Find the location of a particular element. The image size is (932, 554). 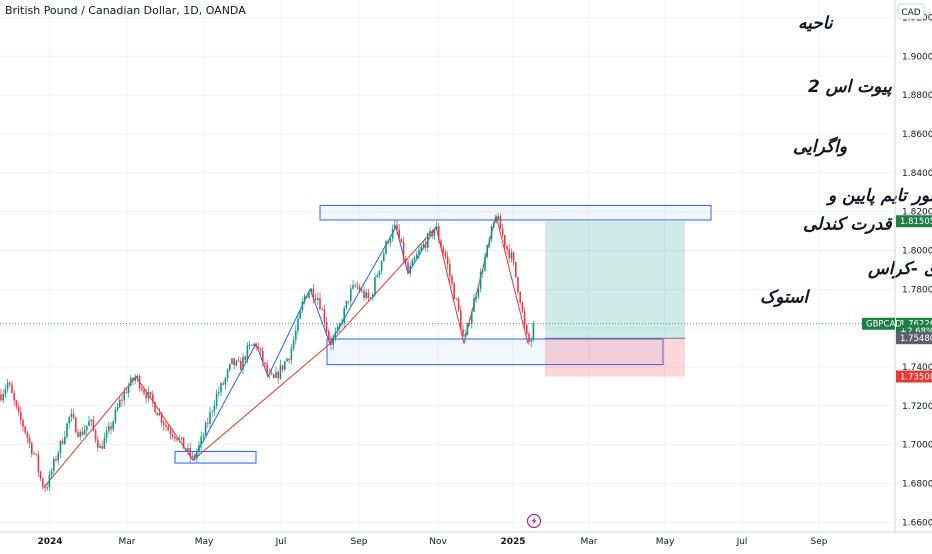

x-tick-label: Mar is located at coordinates (127, 542).